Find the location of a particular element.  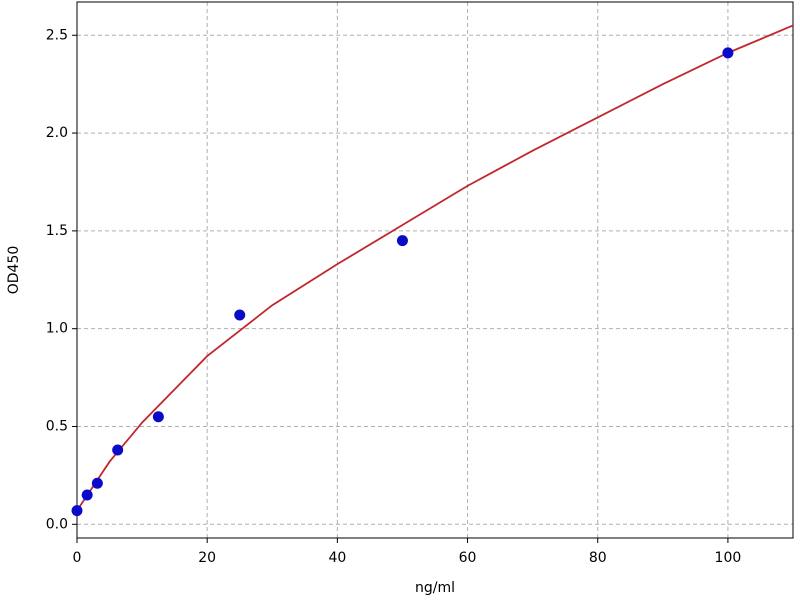

y-axis-label: OD450 is located at coordinates (14, 270).